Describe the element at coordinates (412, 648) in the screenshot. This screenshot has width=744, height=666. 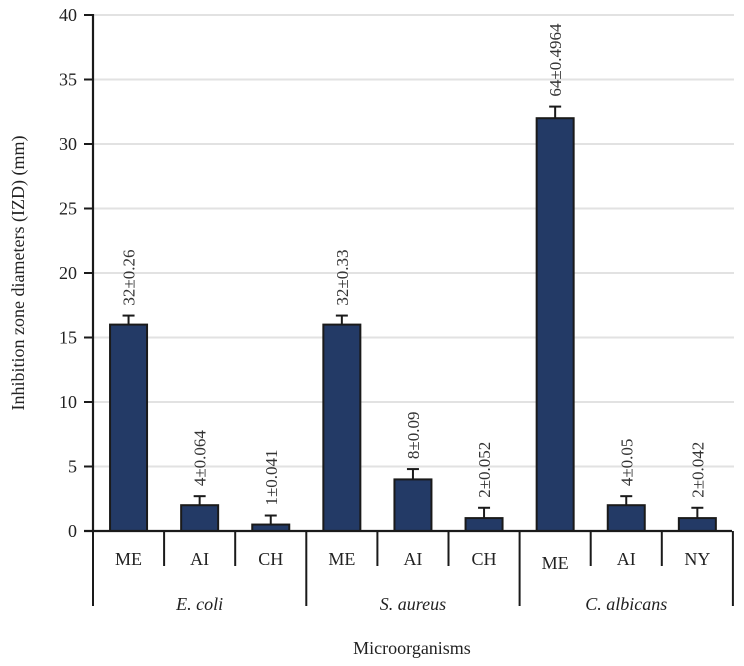
I see `x-axis-title: Microorganisms` at that location.